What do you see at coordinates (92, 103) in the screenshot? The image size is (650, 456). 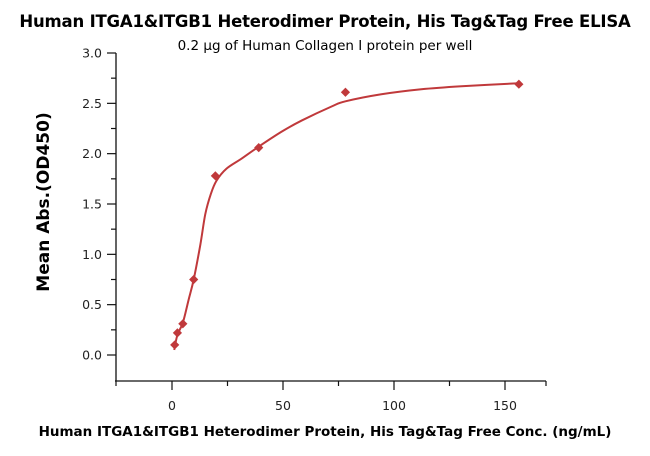 I see `y-tick-label: 2.5` at bounding box center [92, 103].